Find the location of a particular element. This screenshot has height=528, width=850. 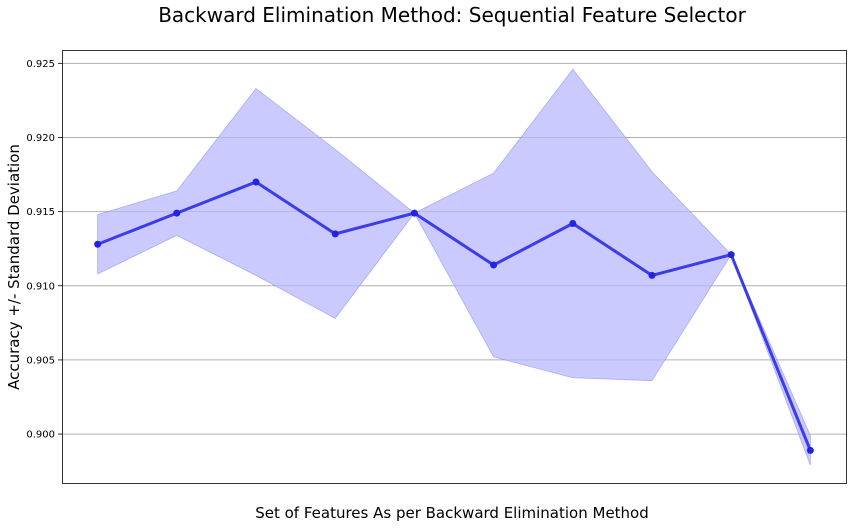

y-axis-ticks: 0.900 0.905 0.910 0.915 0.920 0.925 is located at coordinates (44, 250).